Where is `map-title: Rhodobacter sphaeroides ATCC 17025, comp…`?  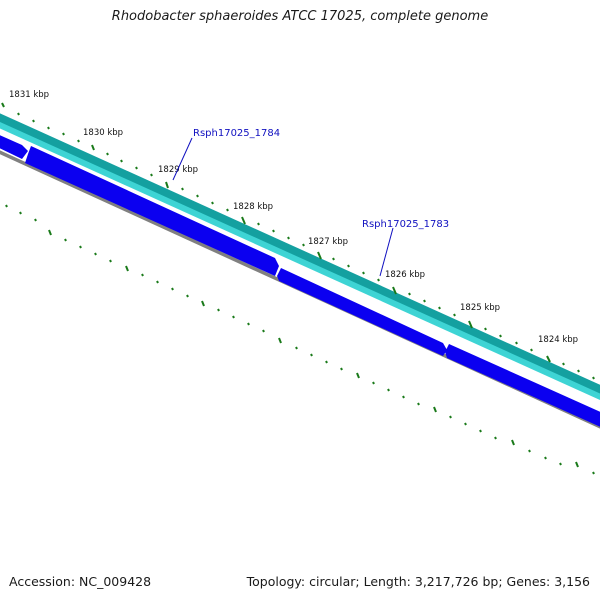
map-title: Rhodobacter sphaeroides ATCC 17025, comp… is located at coordinates (300, 16).